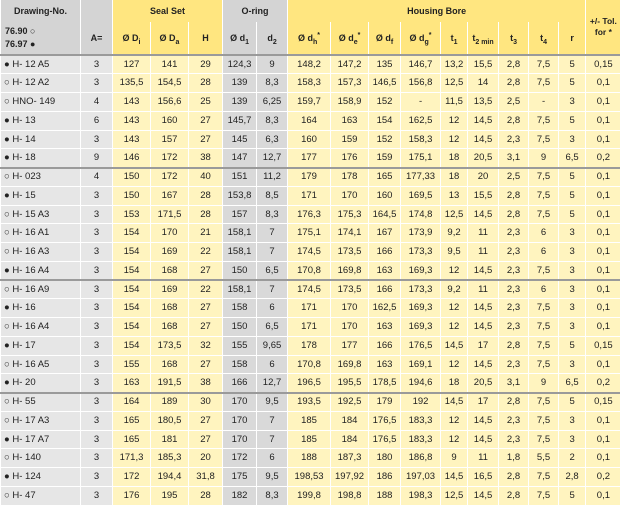 The width and height of the screenshot is (620, 506). What do you see at coordinates (483, 477) in the screenshot?
I see `cell: 16,5` at bounding box center [483, 477].